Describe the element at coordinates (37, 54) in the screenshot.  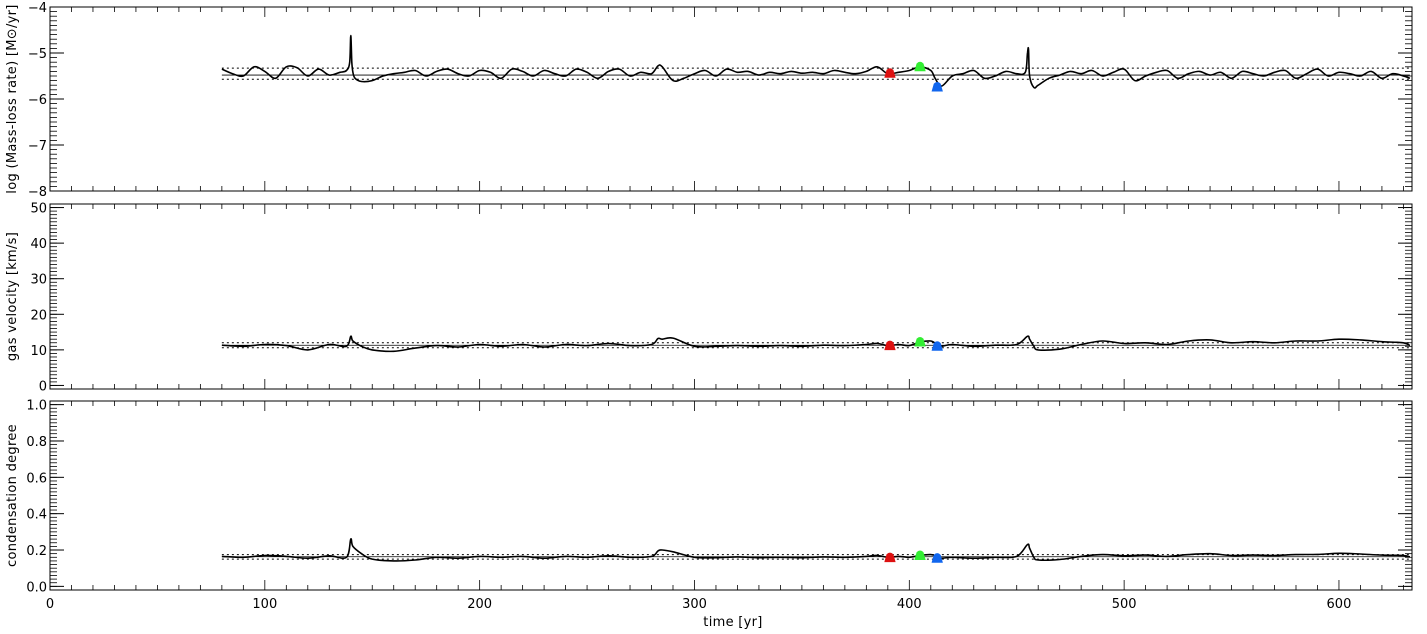
I see `y-tick-label: −5` at that location.